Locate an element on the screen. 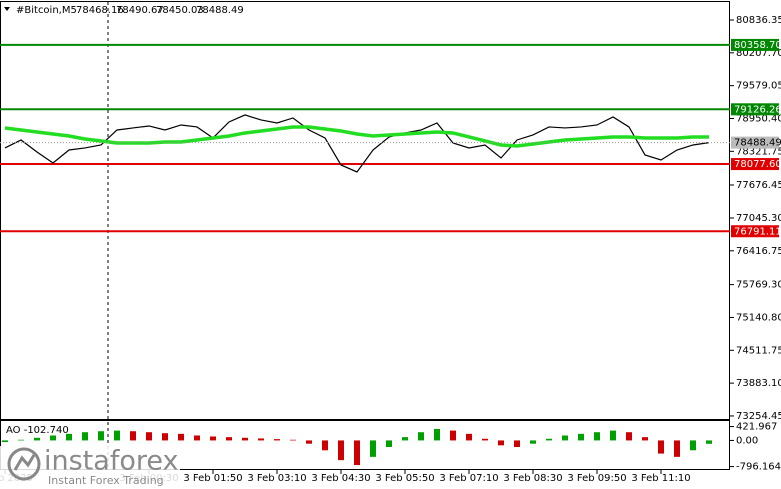 The image size is (781, 489). symbol: #Bitcoin,M5 is located at coordinates (46, 10).